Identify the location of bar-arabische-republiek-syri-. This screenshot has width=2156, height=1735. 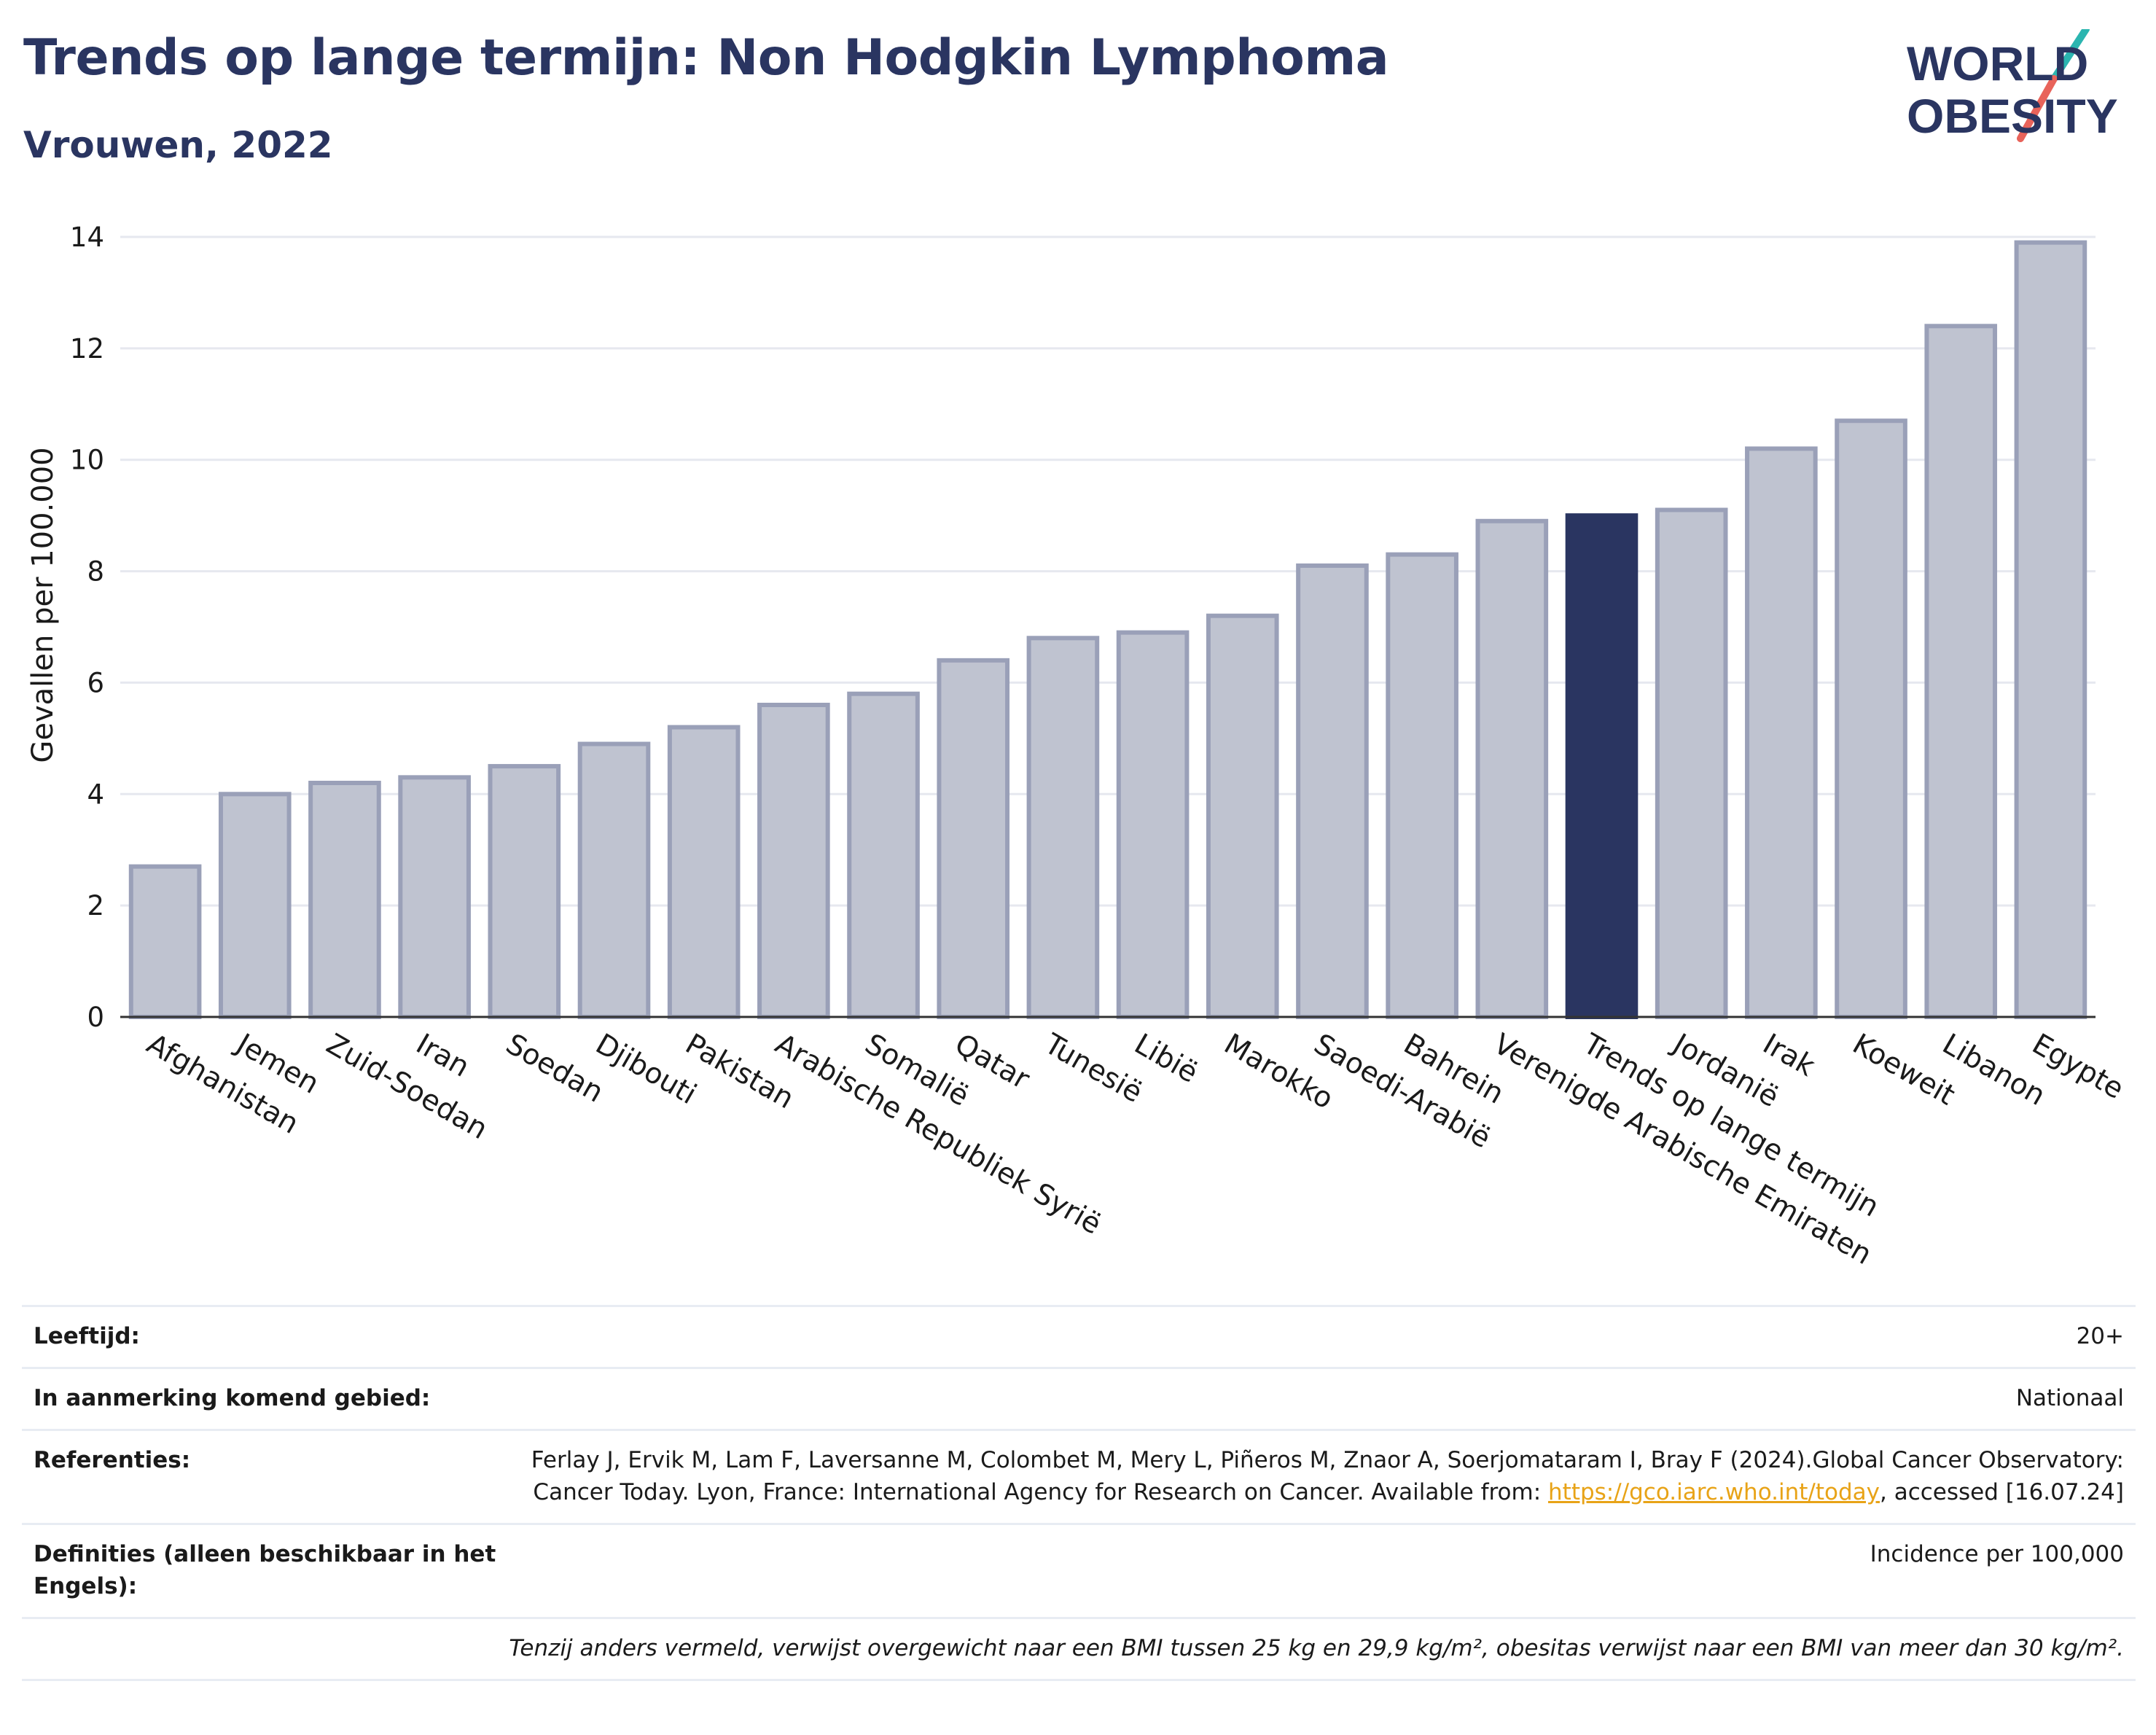
(794, 861).